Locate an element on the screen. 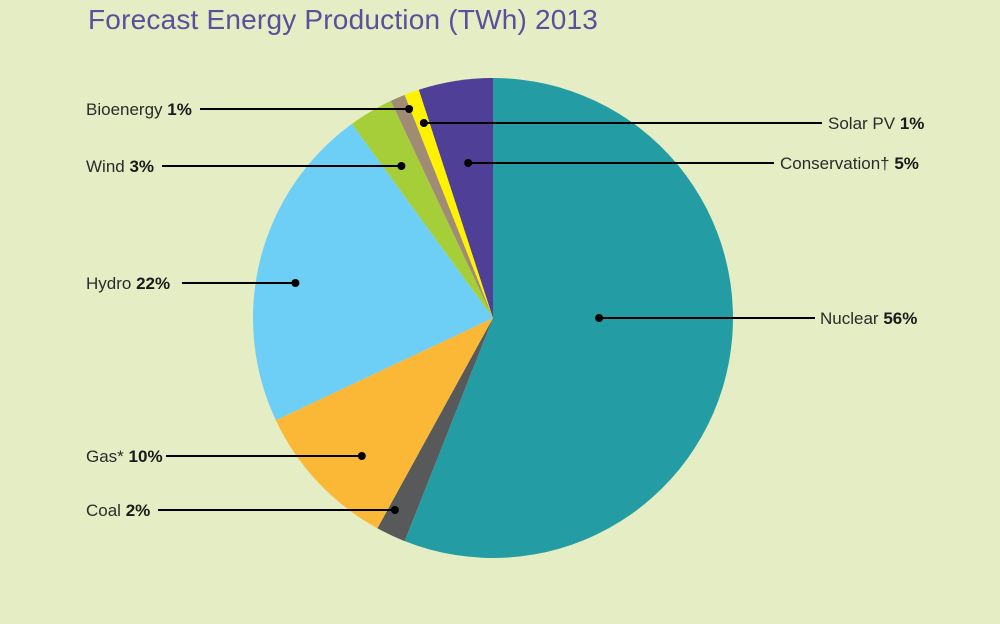  slice-label-value: 3% is located at coordinates (141, 166).